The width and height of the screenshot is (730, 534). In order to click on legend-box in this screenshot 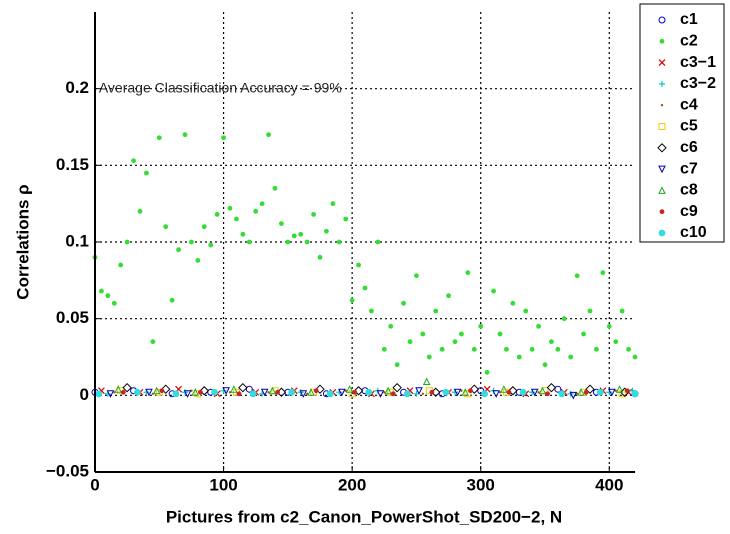, I will do `click(682, 123)`.